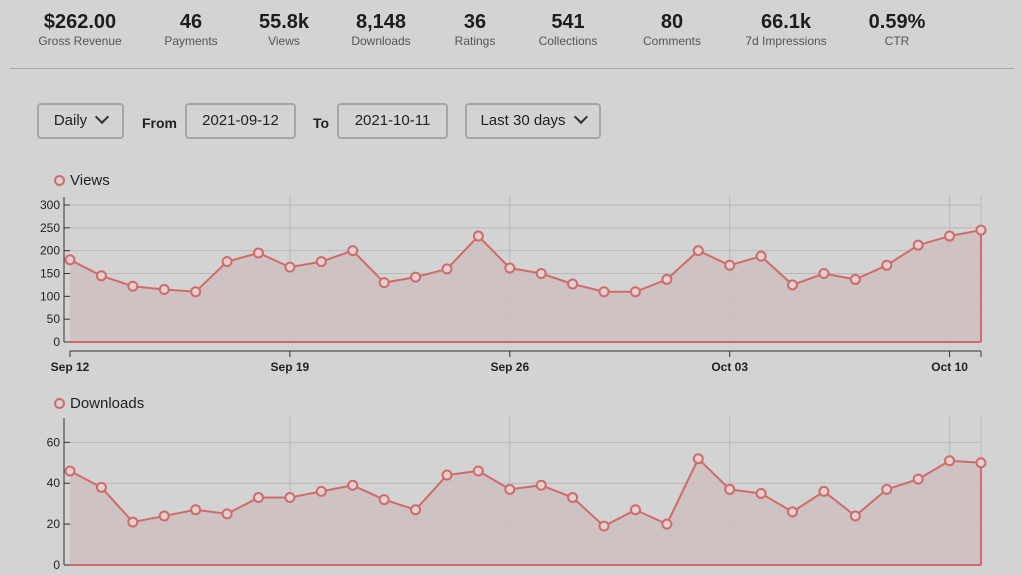  What do you see at coordinates (50, 296) in the screenshot?
I see `y-tick-label: 100` at bounding box center [50, 296].